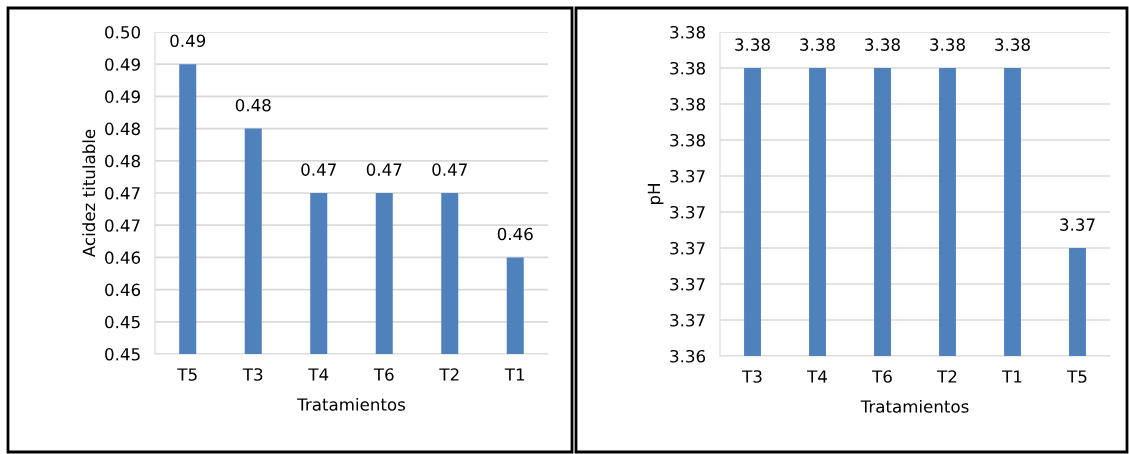 This screenshot has width=1129, height=454. What do you see at coordinates (688, 356) in the screenshot?
I see `y-tick-label: 3.36` at bounding box center [688, 356].